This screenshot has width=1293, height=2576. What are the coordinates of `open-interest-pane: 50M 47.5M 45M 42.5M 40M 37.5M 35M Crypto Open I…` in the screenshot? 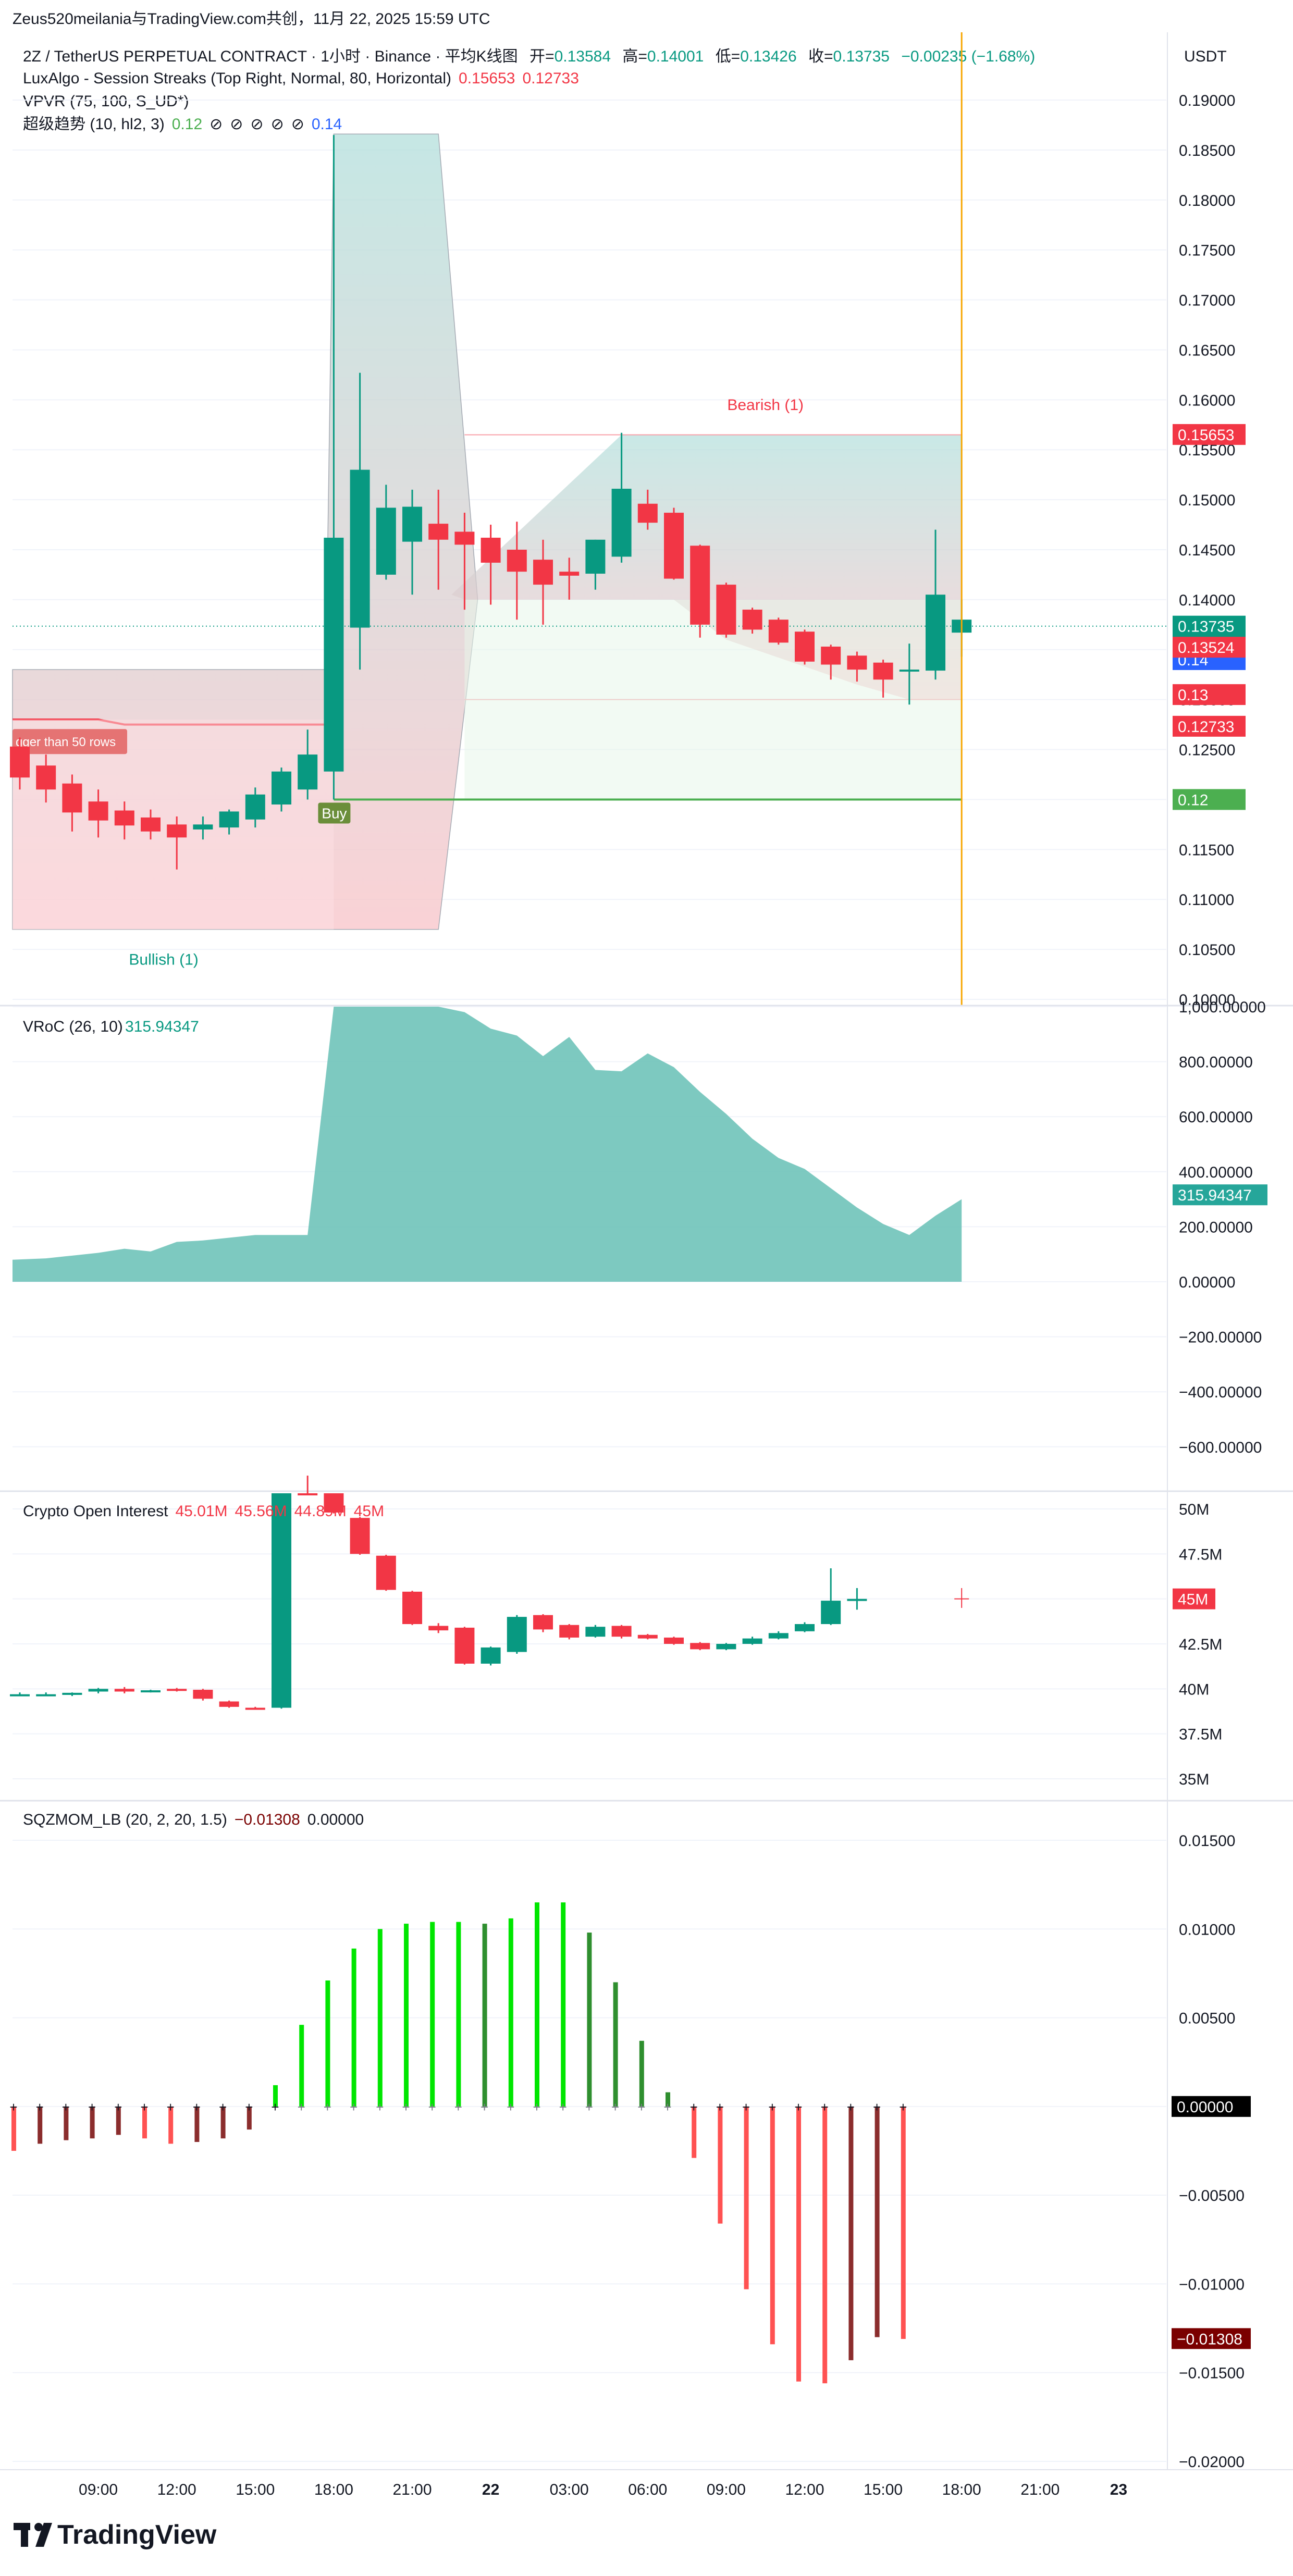 It's located at (646, 1639).